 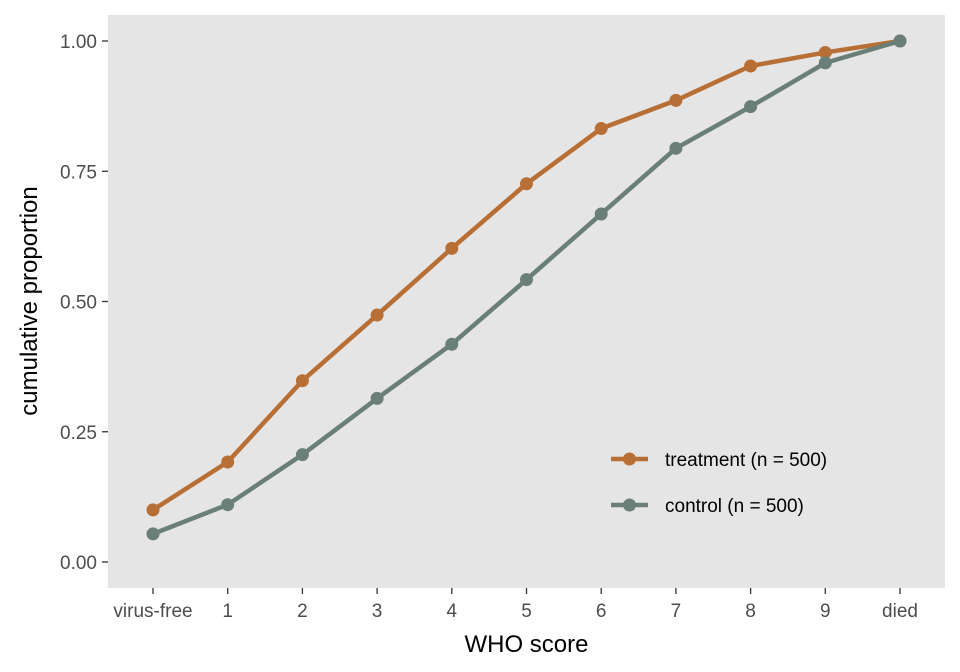 What do you see at coordinates (629, 459) in the screenshot?
I see `legend-key-point-treatment` at bounding box center [629, 459].